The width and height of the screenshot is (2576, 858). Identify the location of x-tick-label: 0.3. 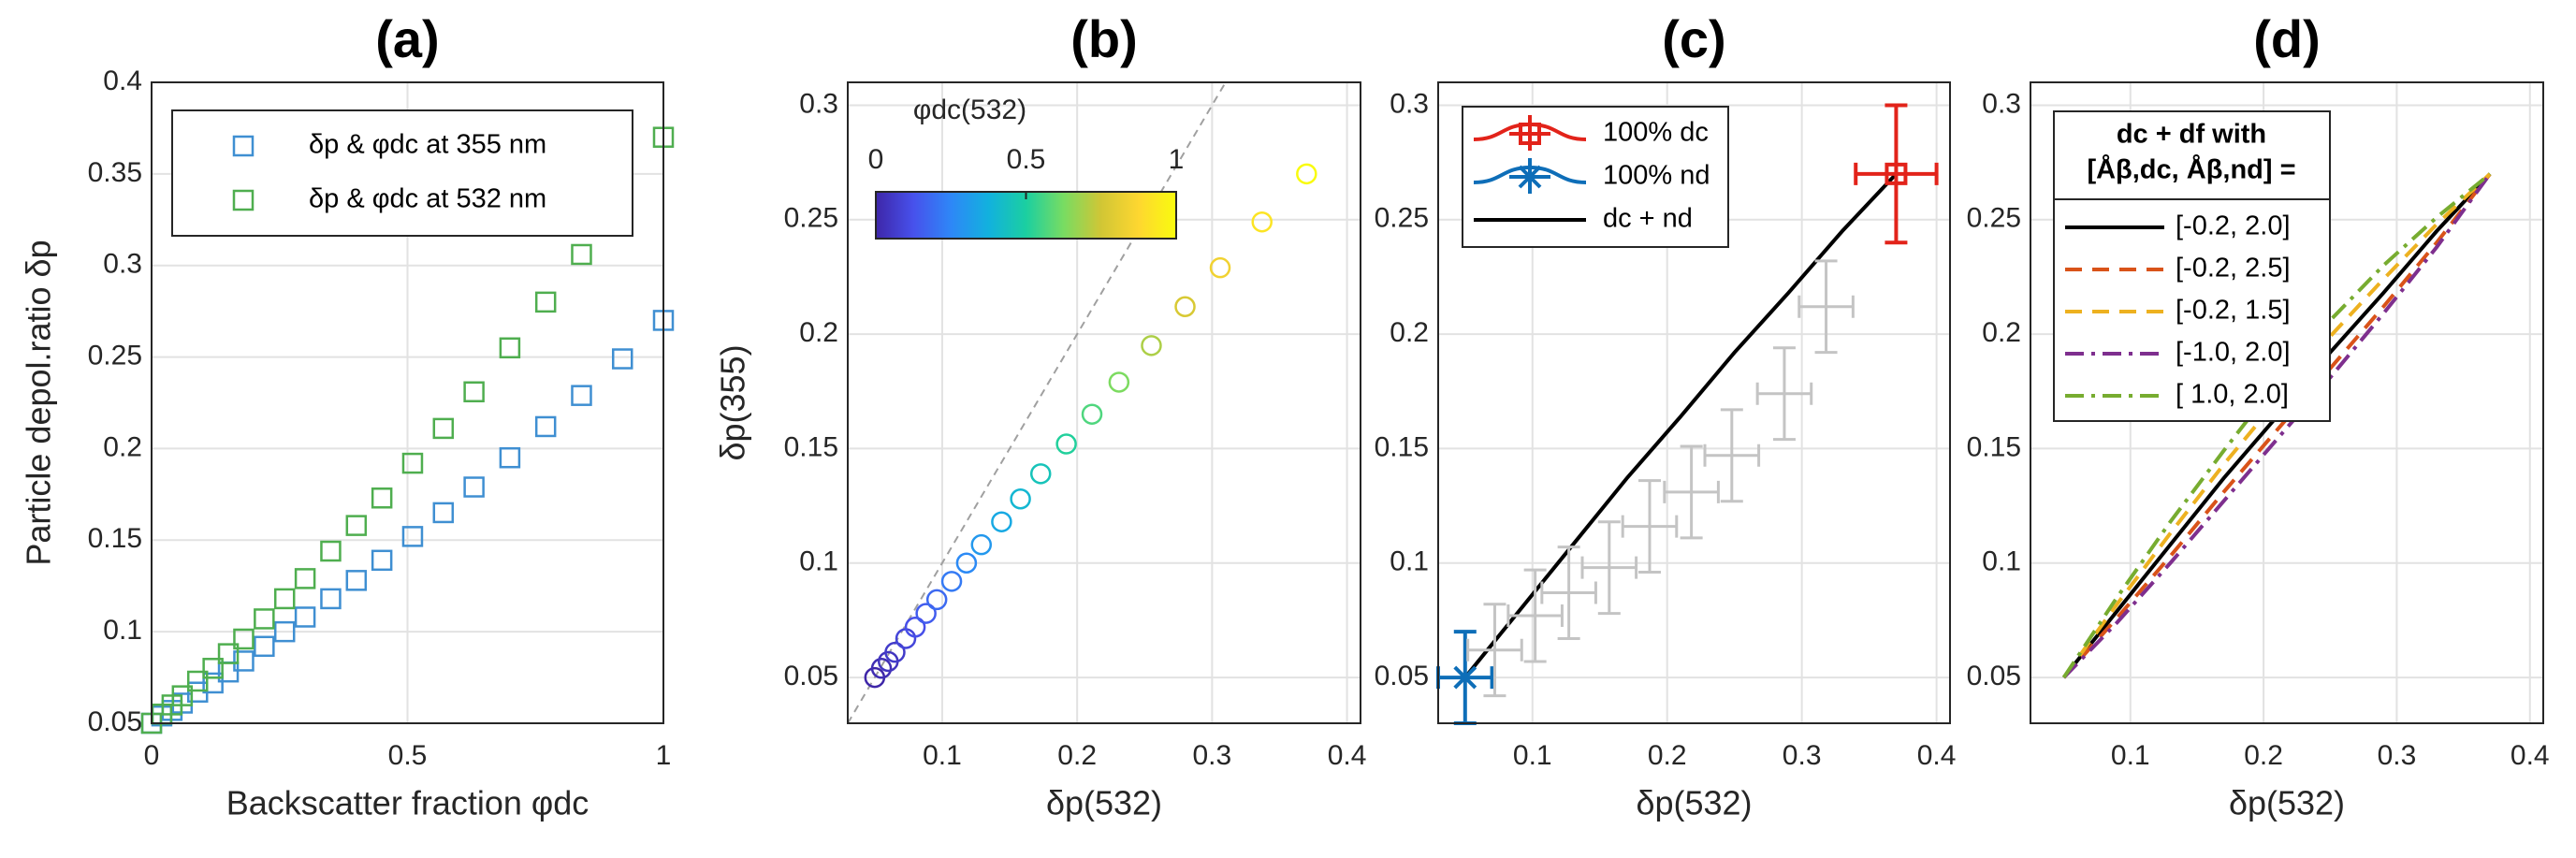
(1802, 756).